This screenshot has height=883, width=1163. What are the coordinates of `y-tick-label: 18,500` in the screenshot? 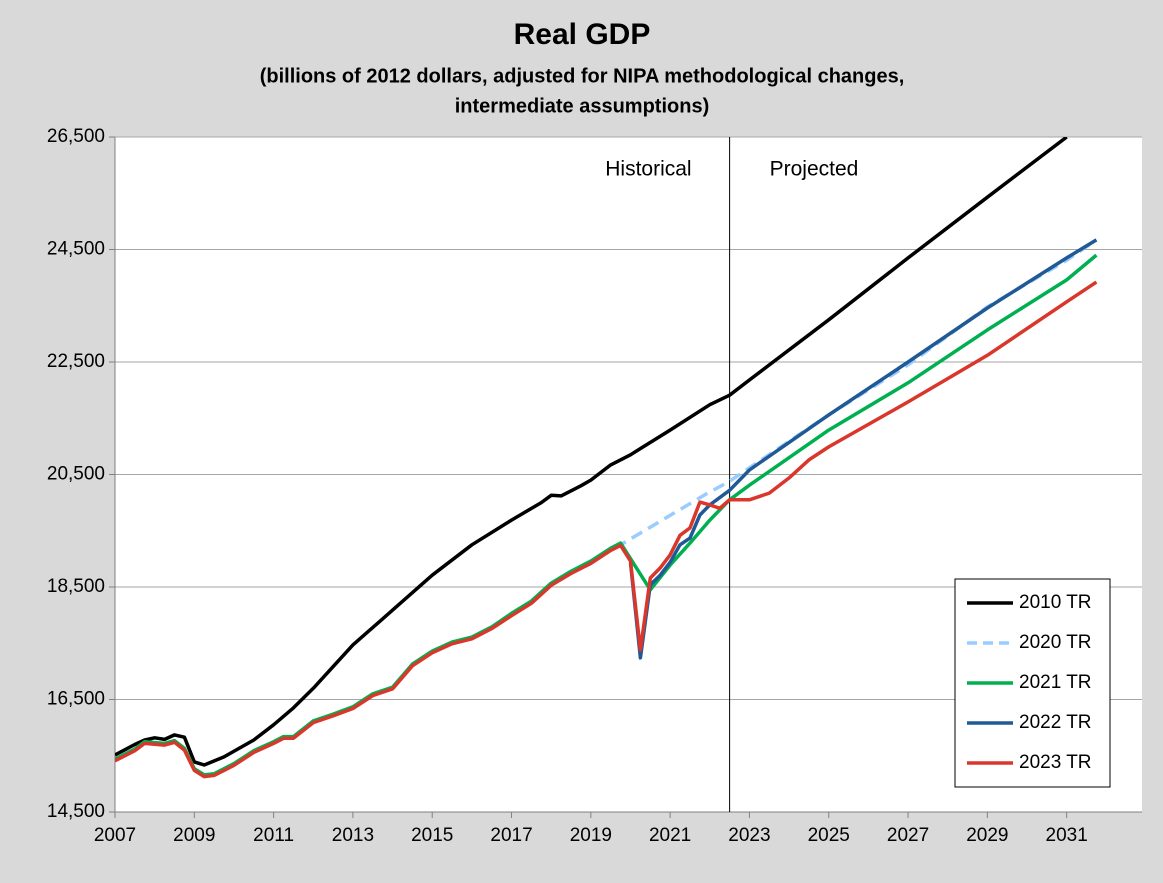 It's located at (76, 586).